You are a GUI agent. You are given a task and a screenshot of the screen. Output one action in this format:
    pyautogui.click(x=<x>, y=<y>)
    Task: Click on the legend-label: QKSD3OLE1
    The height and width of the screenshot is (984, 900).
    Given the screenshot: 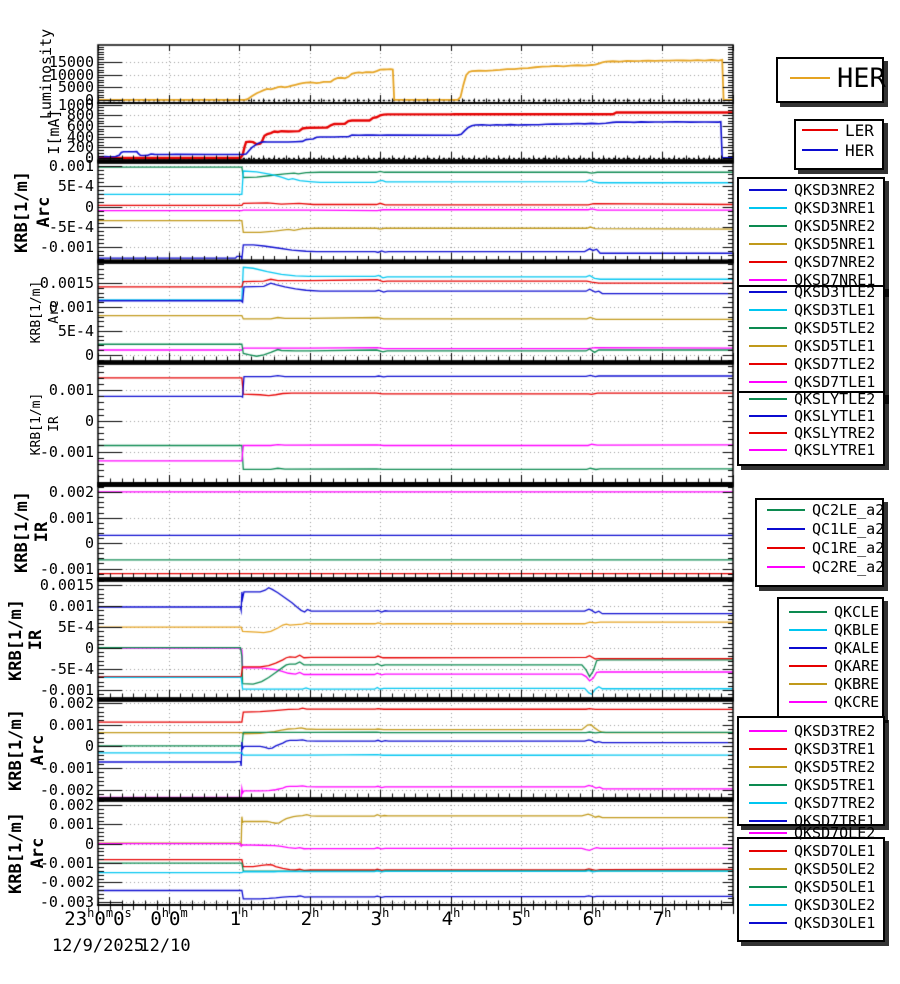 What is the action you would take?
    pyautogui.click(x=835, y=923)
    